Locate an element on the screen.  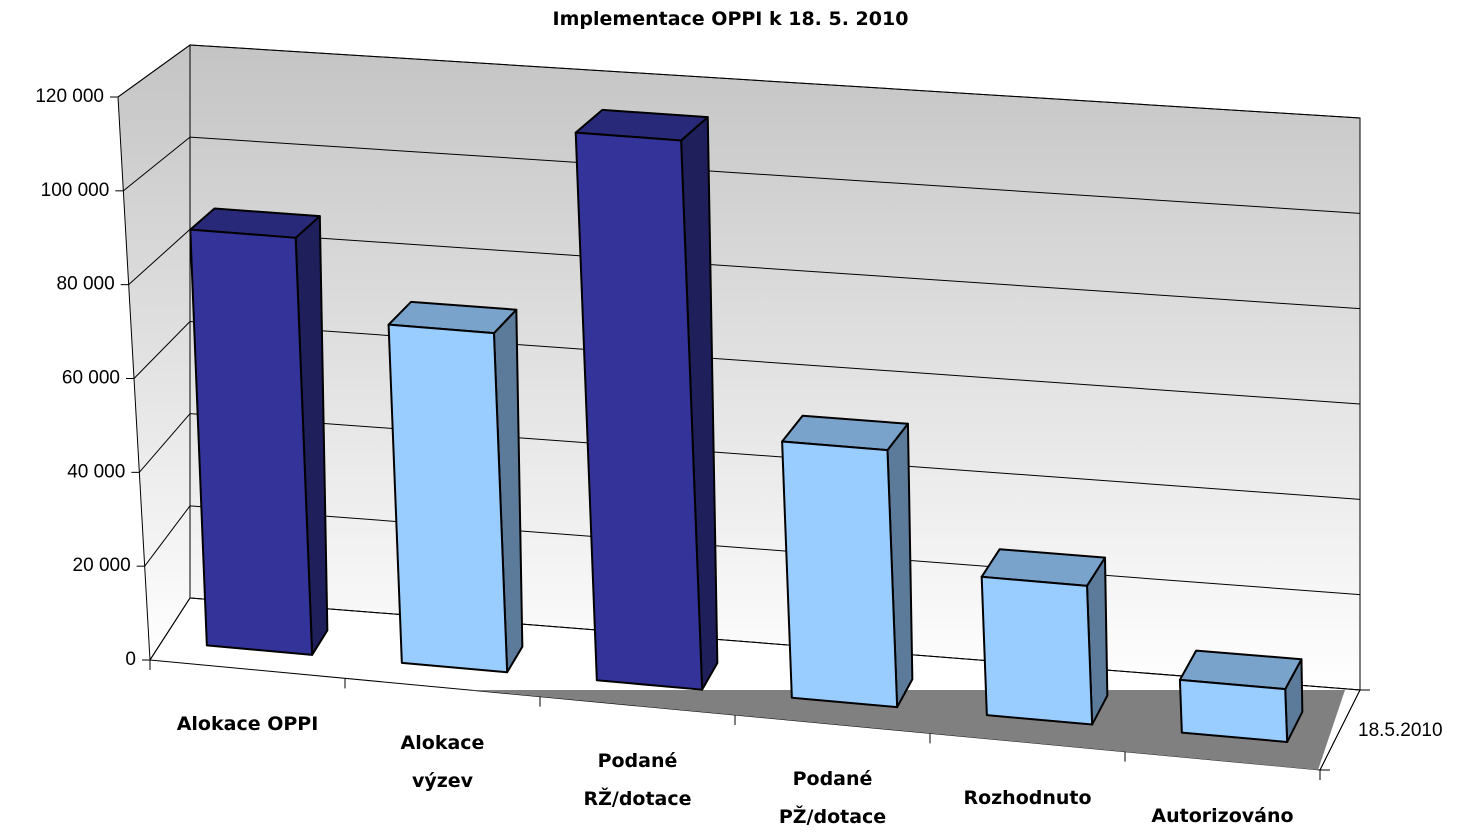
y-tick-label: 40 000 is located at coordinates (96, 471).